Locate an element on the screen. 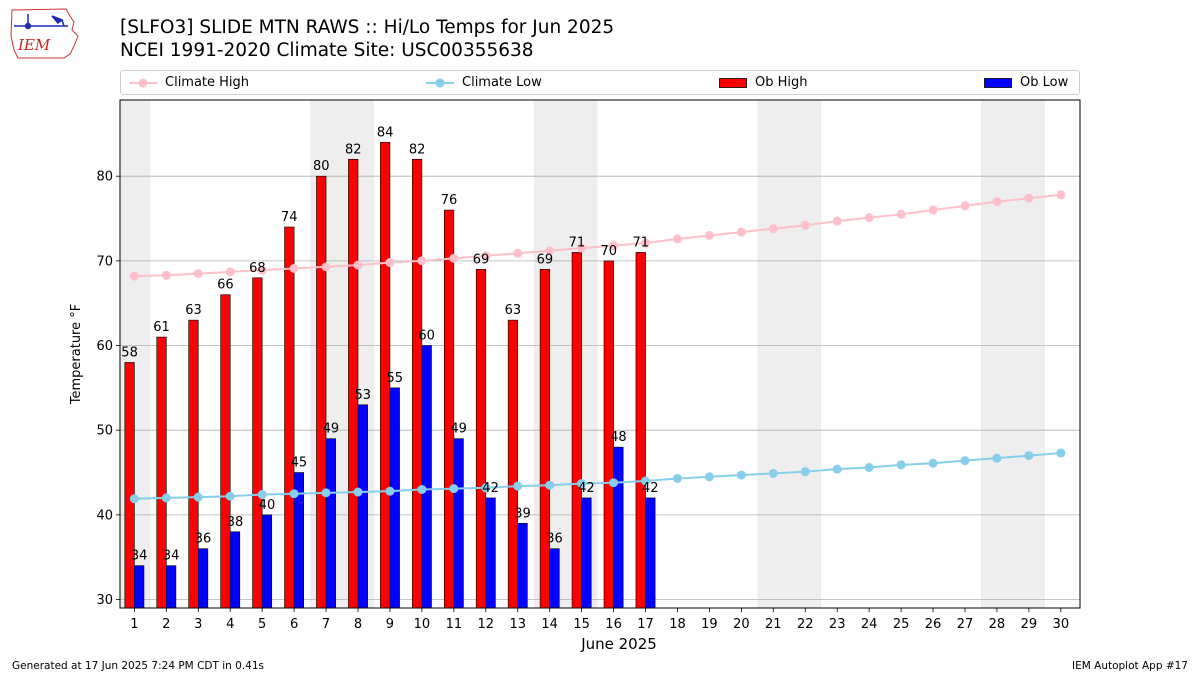  iowa-outline-icon is located at coordinates (44, 33).